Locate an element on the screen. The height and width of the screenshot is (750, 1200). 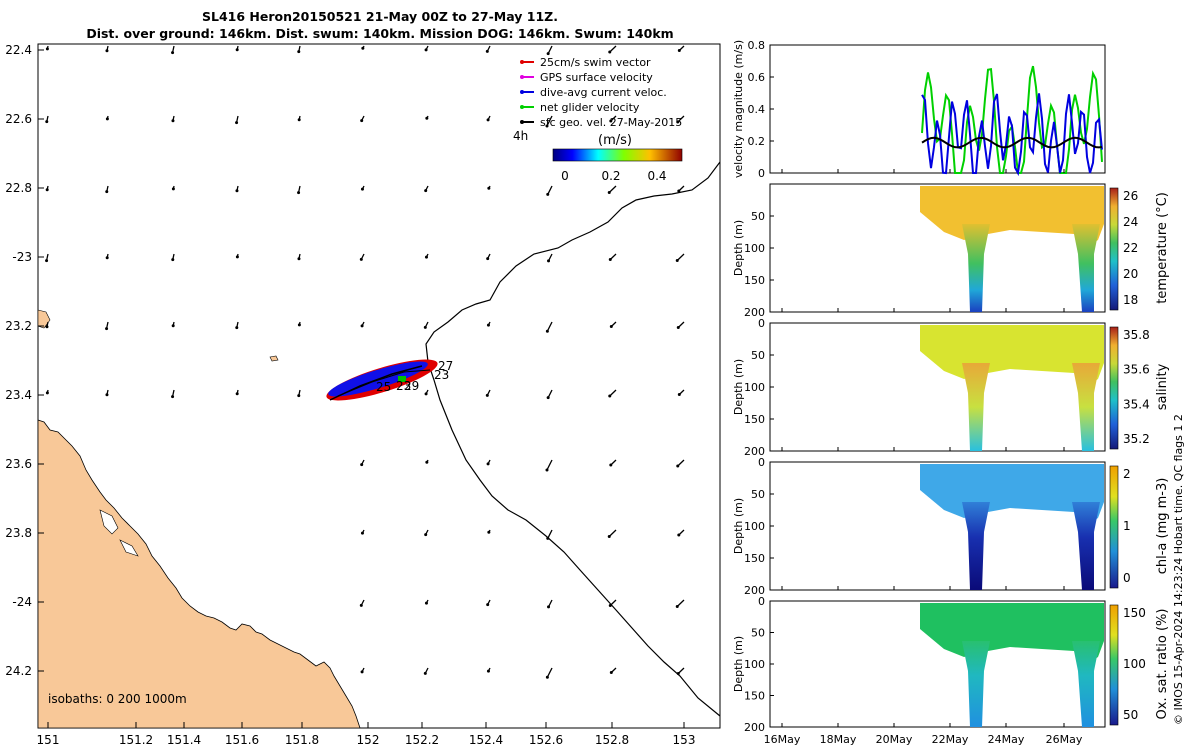
map-xtick-label: 151 is located at coordinates (48, 740).